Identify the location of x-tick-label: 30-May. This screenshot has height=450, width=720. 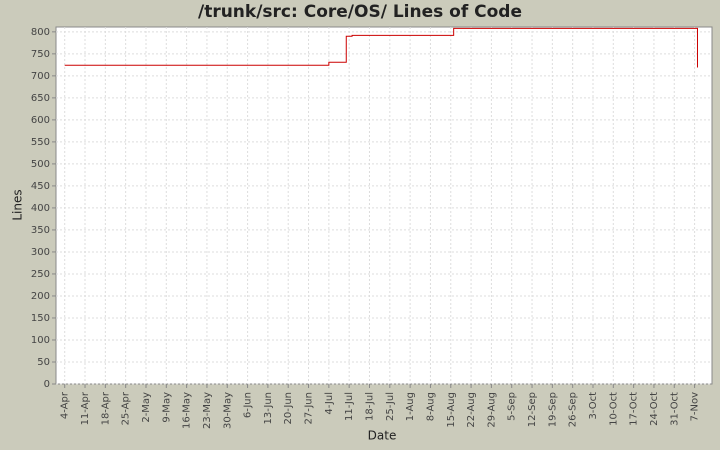
(227, 410).